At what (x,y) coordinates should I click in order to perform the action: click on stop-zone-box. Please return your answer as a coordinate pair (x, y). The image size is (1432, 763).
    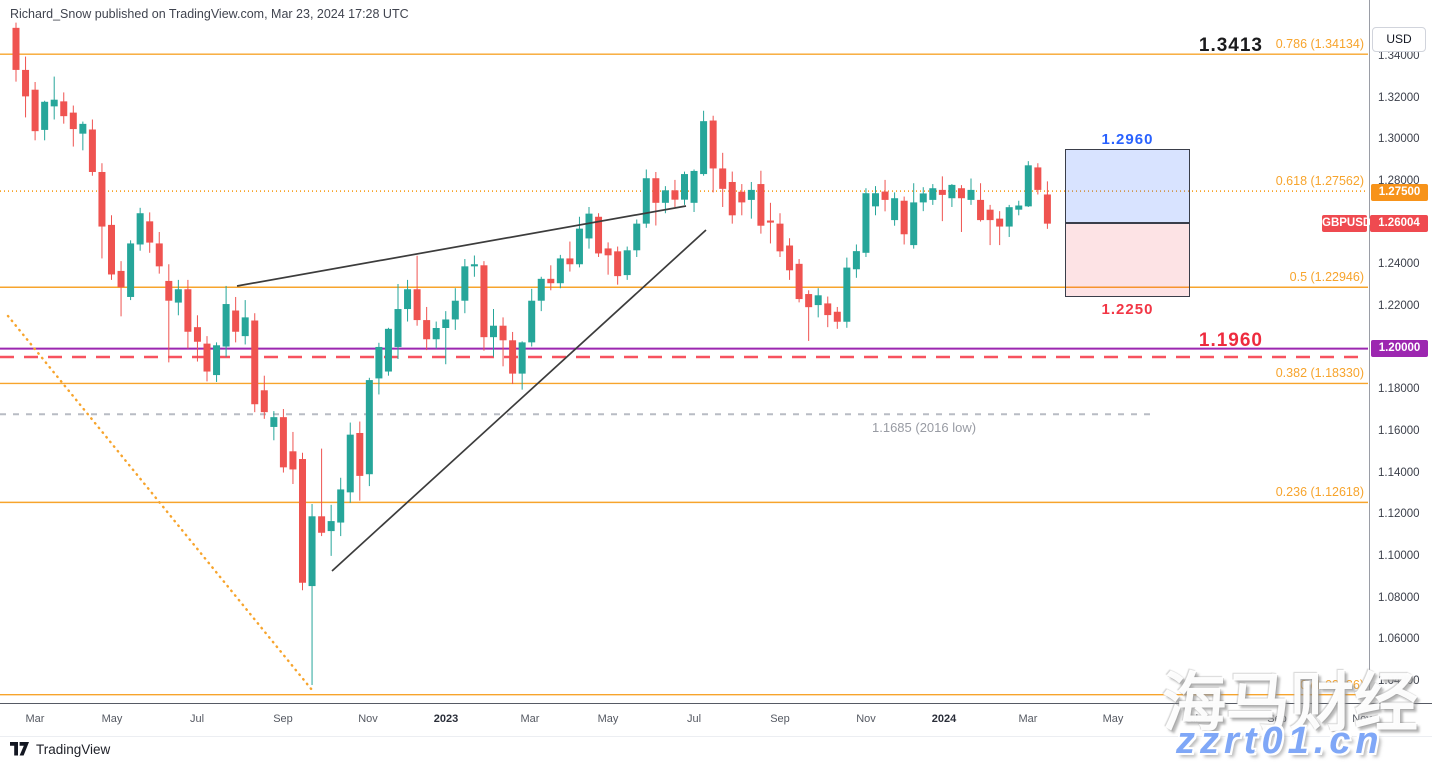
    Looking at the image, I should click on (1127, 260).